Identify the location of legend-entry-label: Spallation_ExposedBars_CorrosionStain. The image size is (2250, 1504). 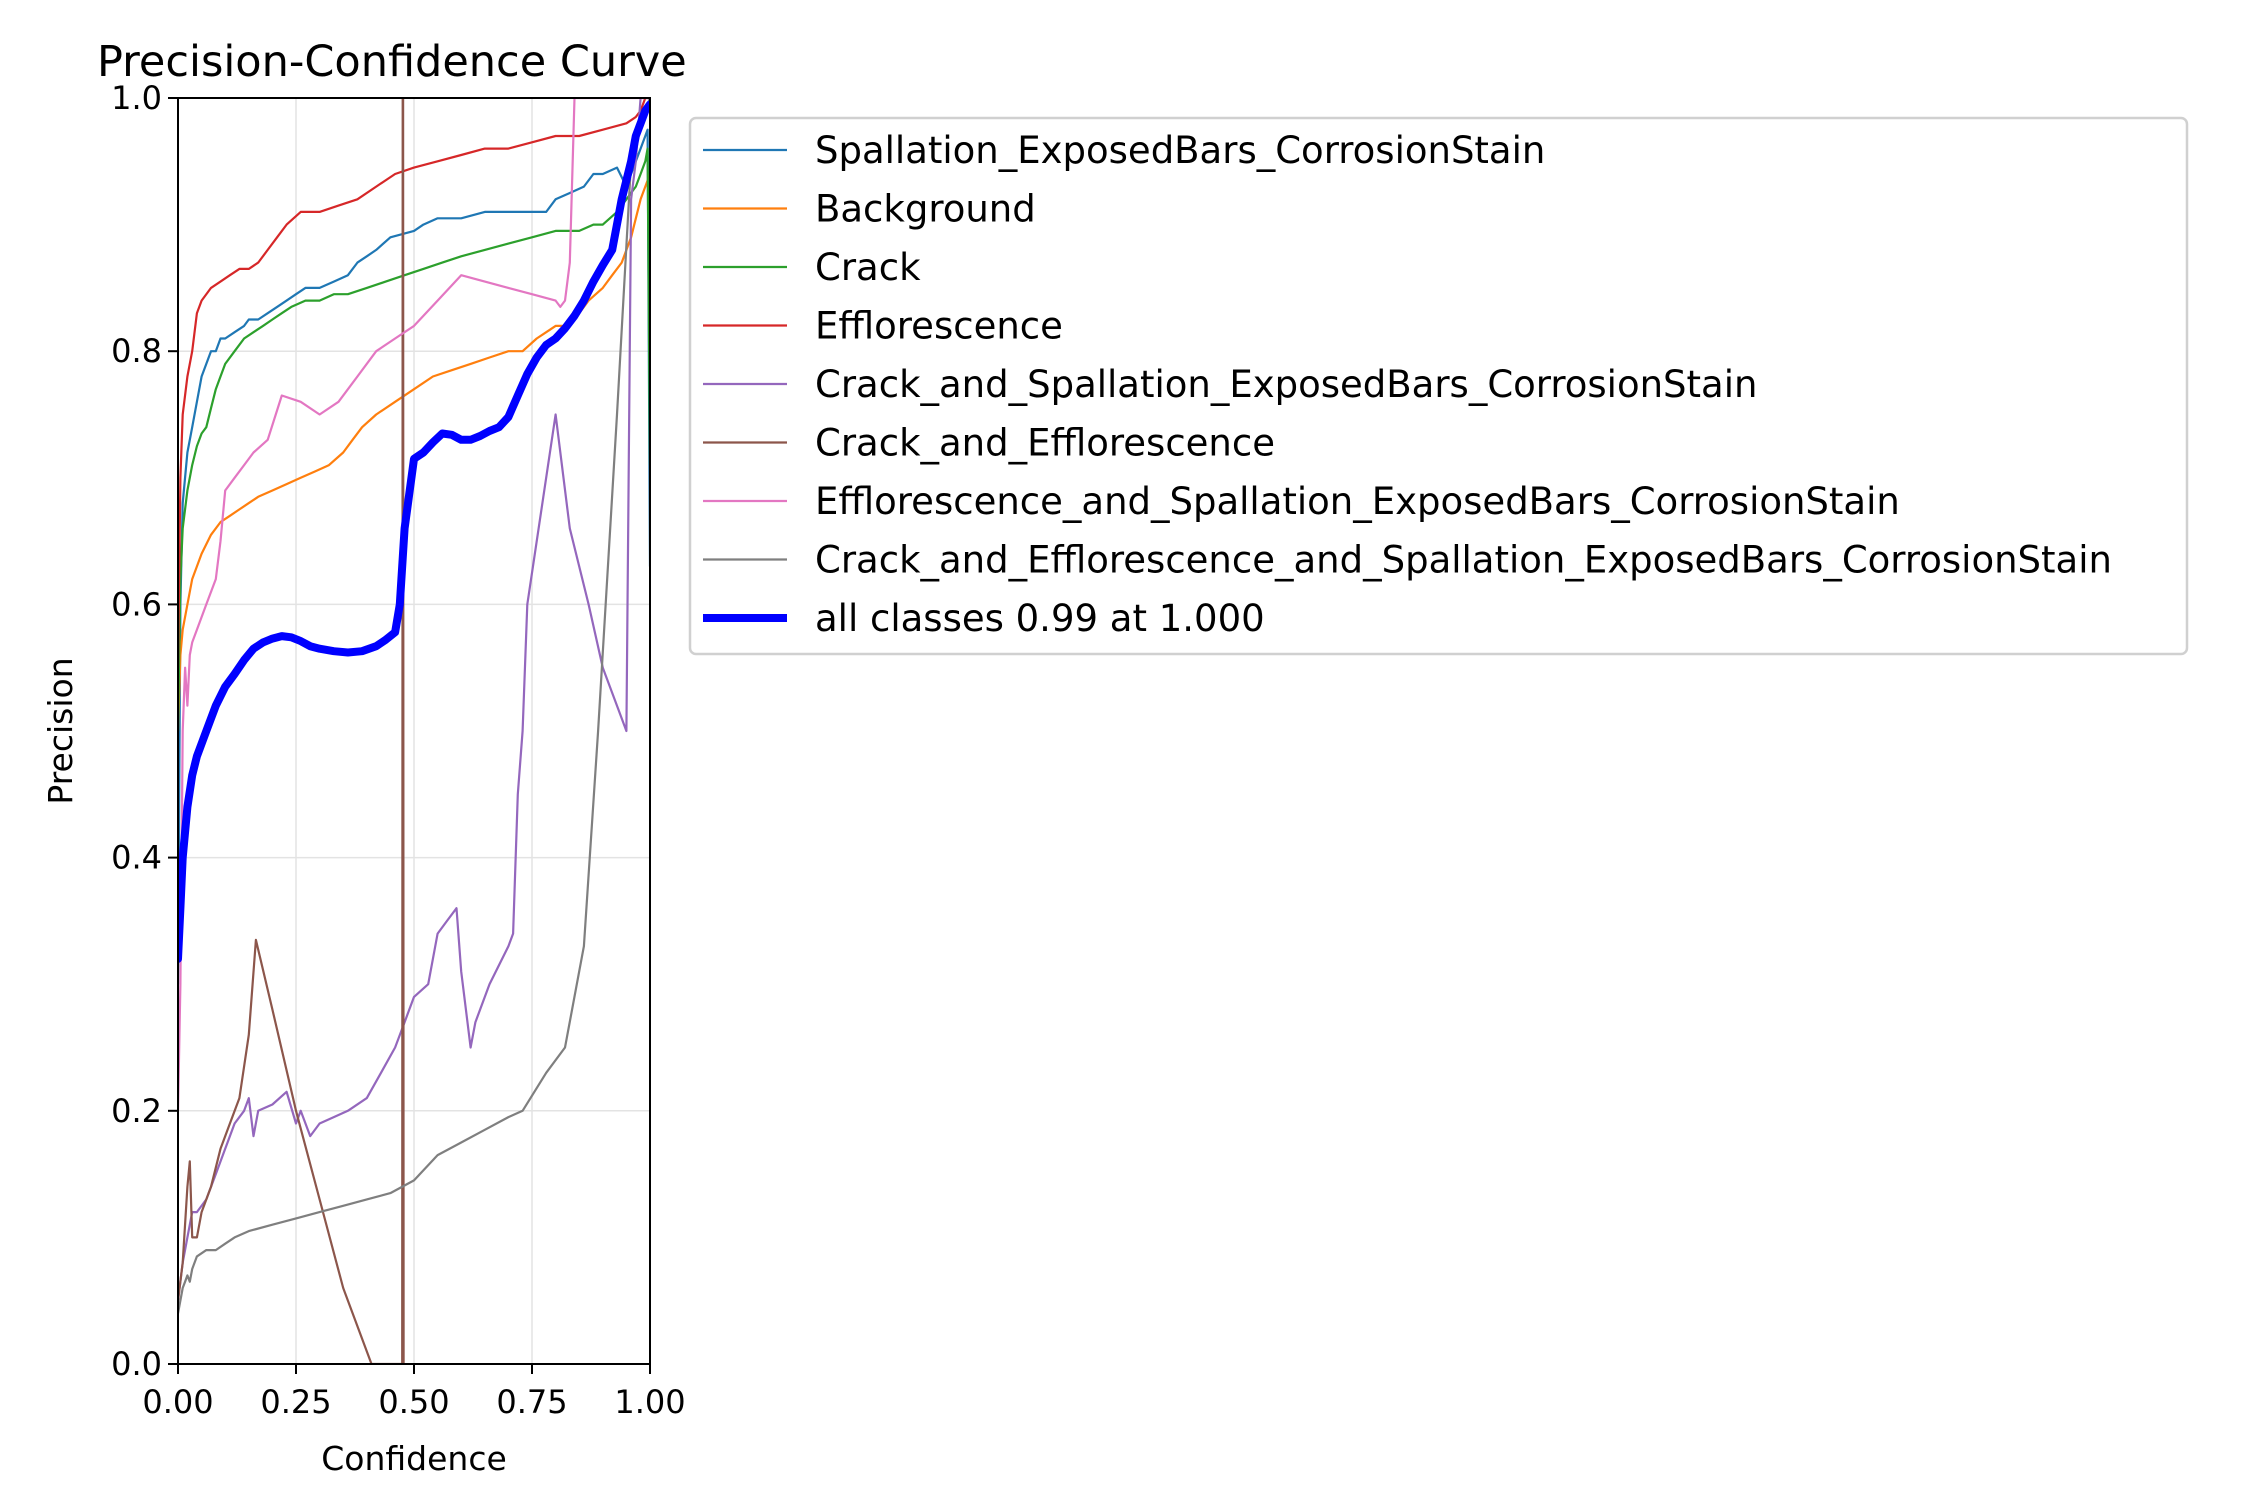
(1180, 150).